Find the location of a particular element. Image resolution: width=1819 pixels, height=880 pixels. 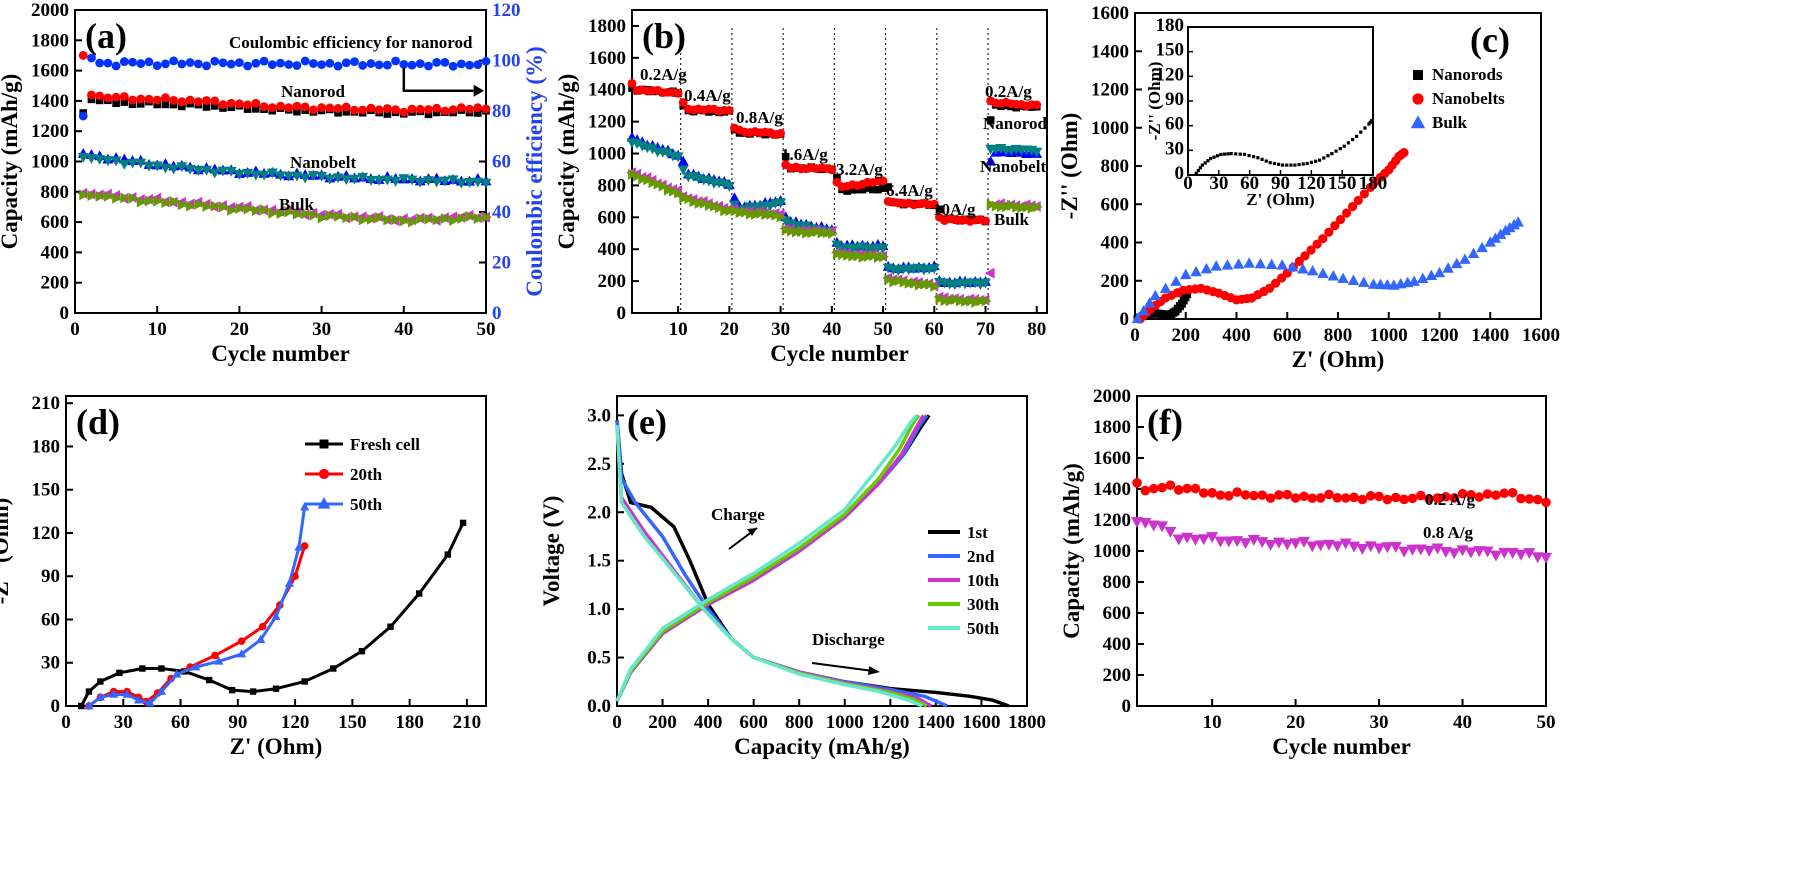

x-tick-label: 20 is located at coordinates (729, 329).